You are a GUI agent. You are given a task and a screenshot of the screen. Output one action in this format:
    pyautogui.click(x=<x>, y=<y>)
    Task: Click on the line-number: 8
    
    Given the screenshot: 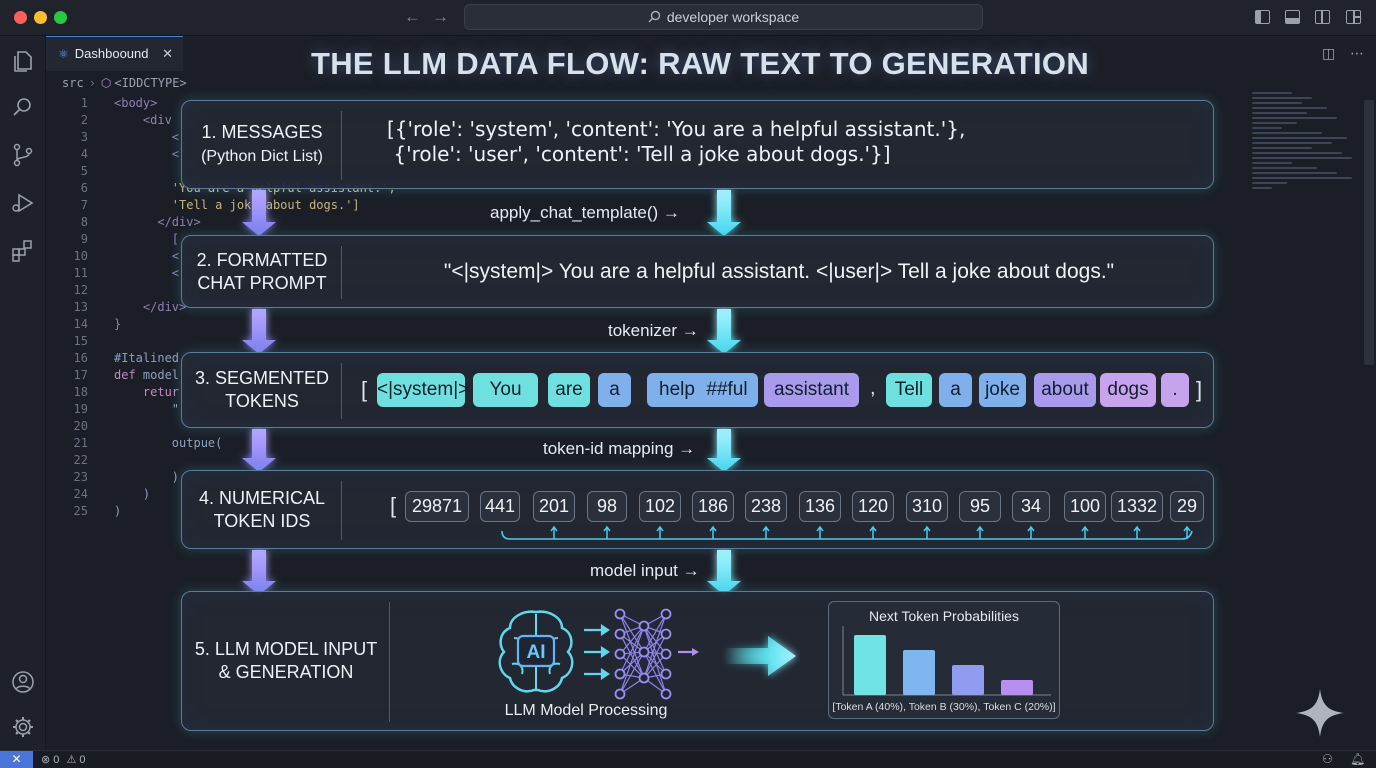 What is the action you would take?
    pyautogui.click(x=84, y=222)
    